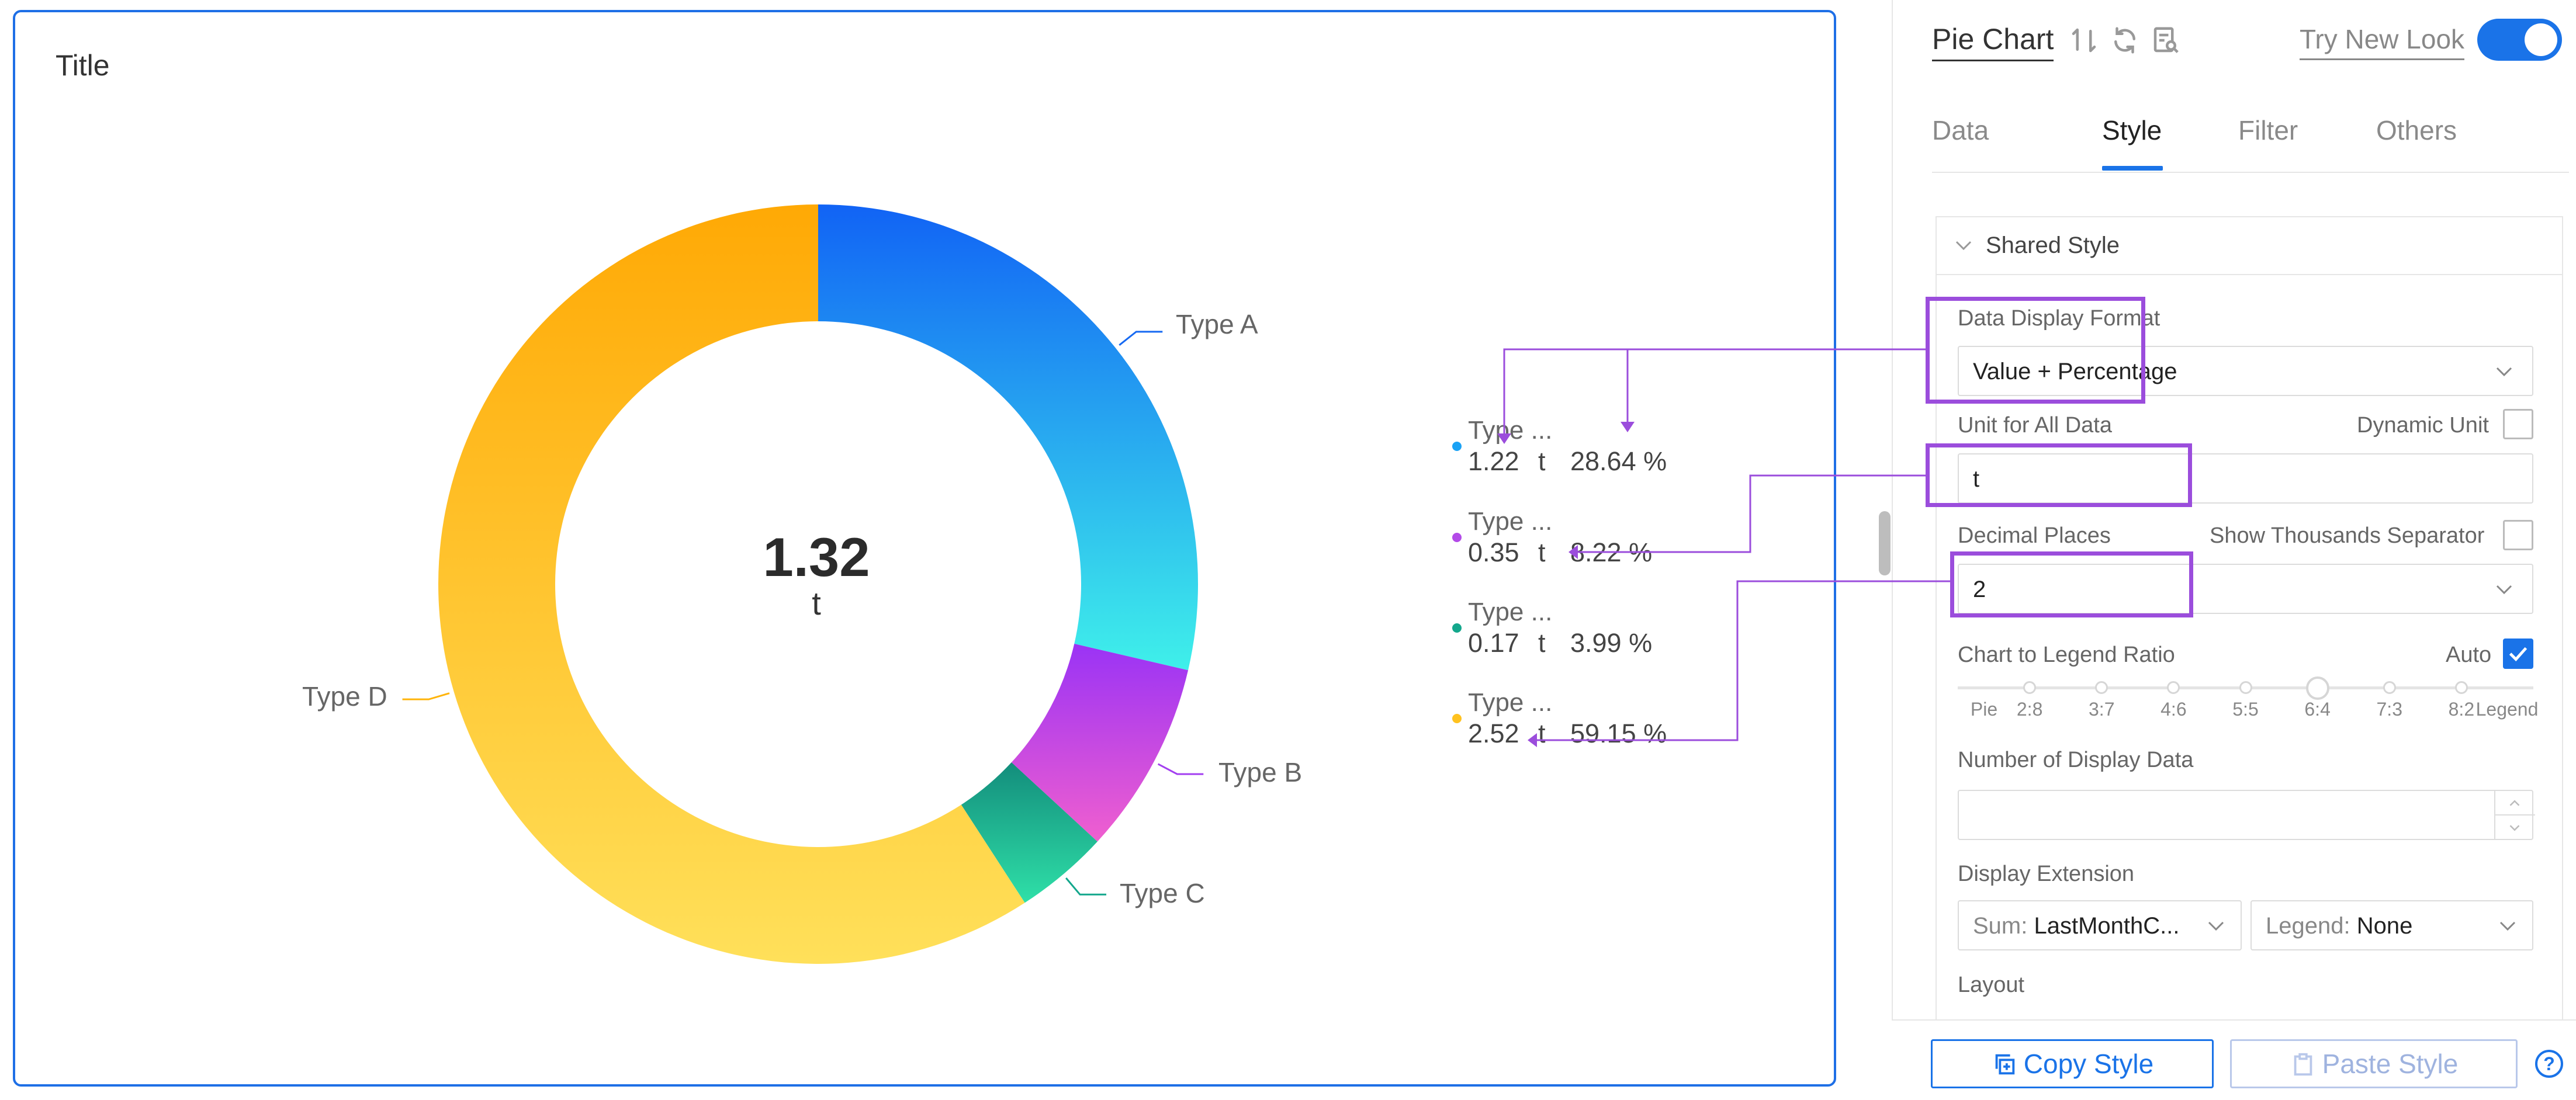 This screenshot has width=2576, height=1100. What do you see at coordinates (2518, 424) in the screenshot?
I see `dynamic-unit-checkbox` at bounding box center [2518, 424].